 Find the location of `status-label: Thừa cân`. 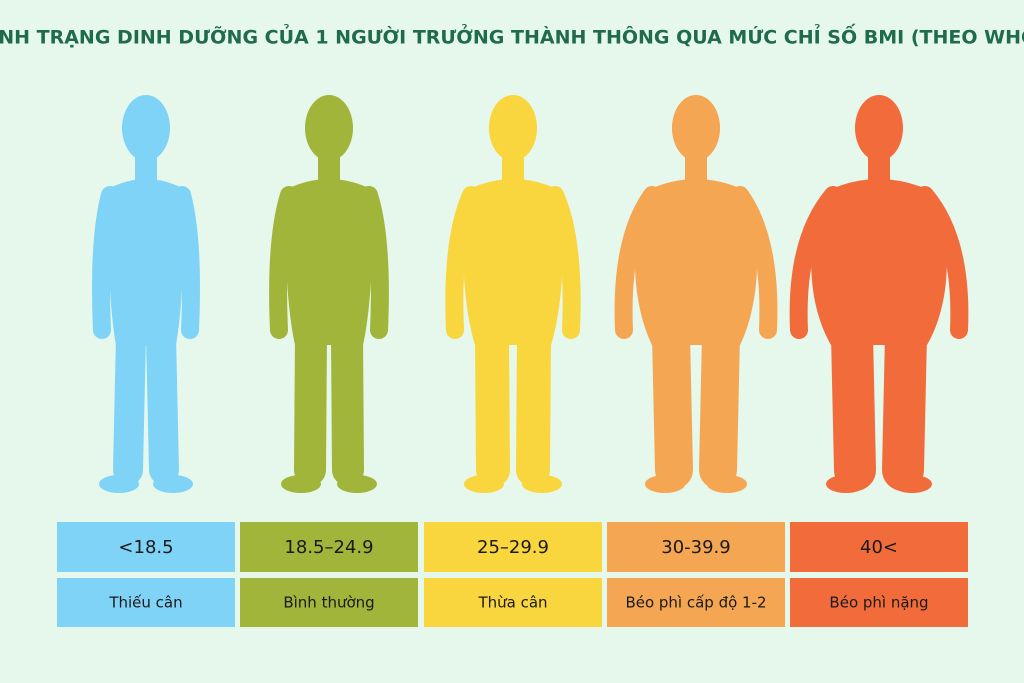

status-label: Thừa cân is located at coordinates (512, 603).